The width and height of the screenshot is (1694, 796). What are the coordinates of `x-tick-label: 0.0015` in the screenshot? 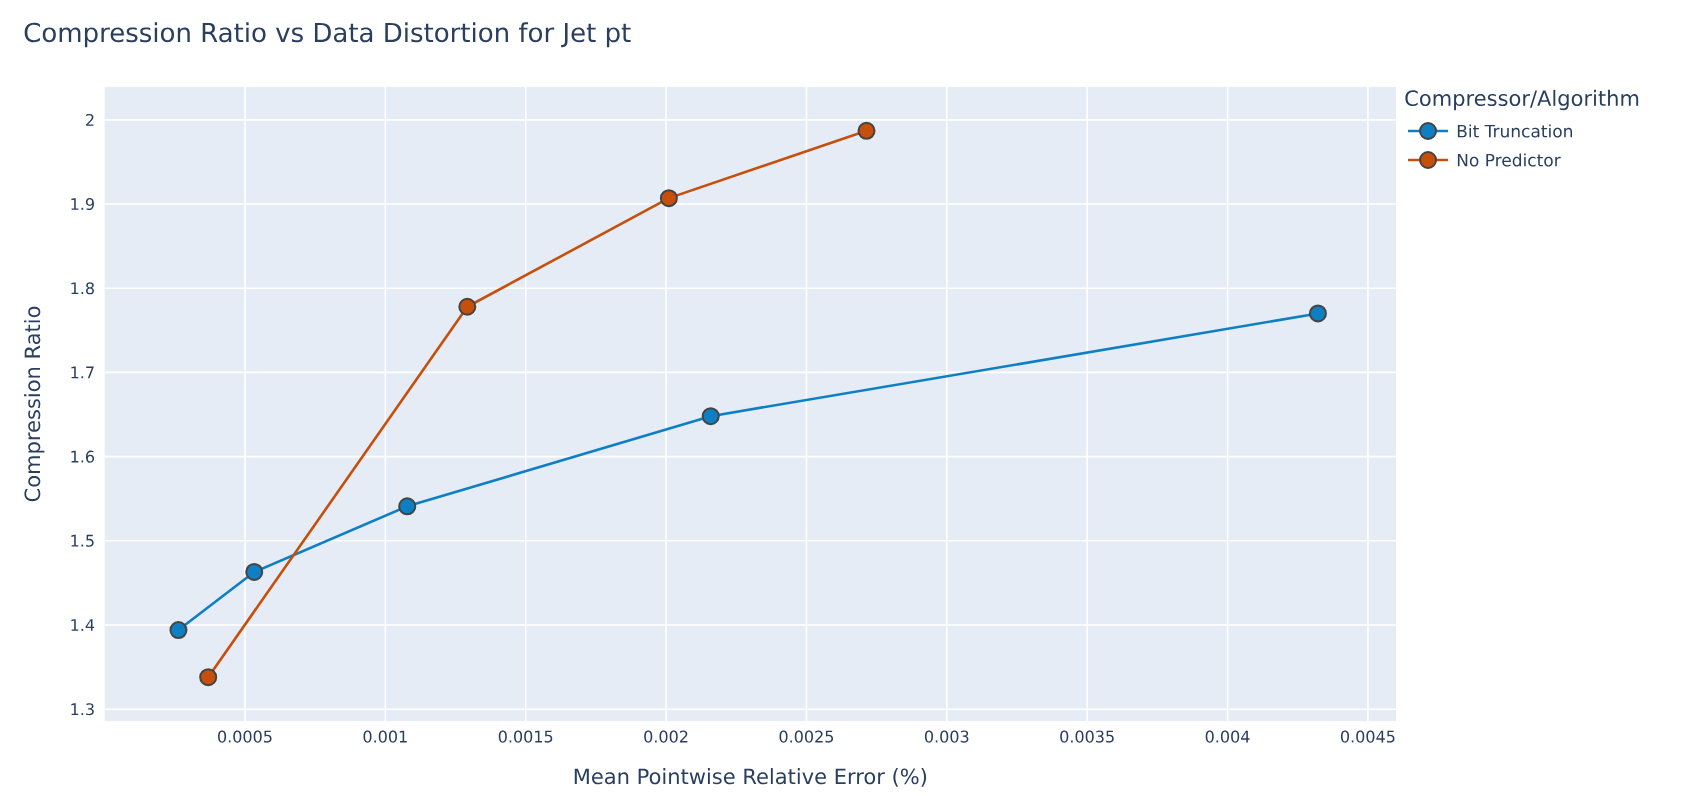 It's located at (525, 736).